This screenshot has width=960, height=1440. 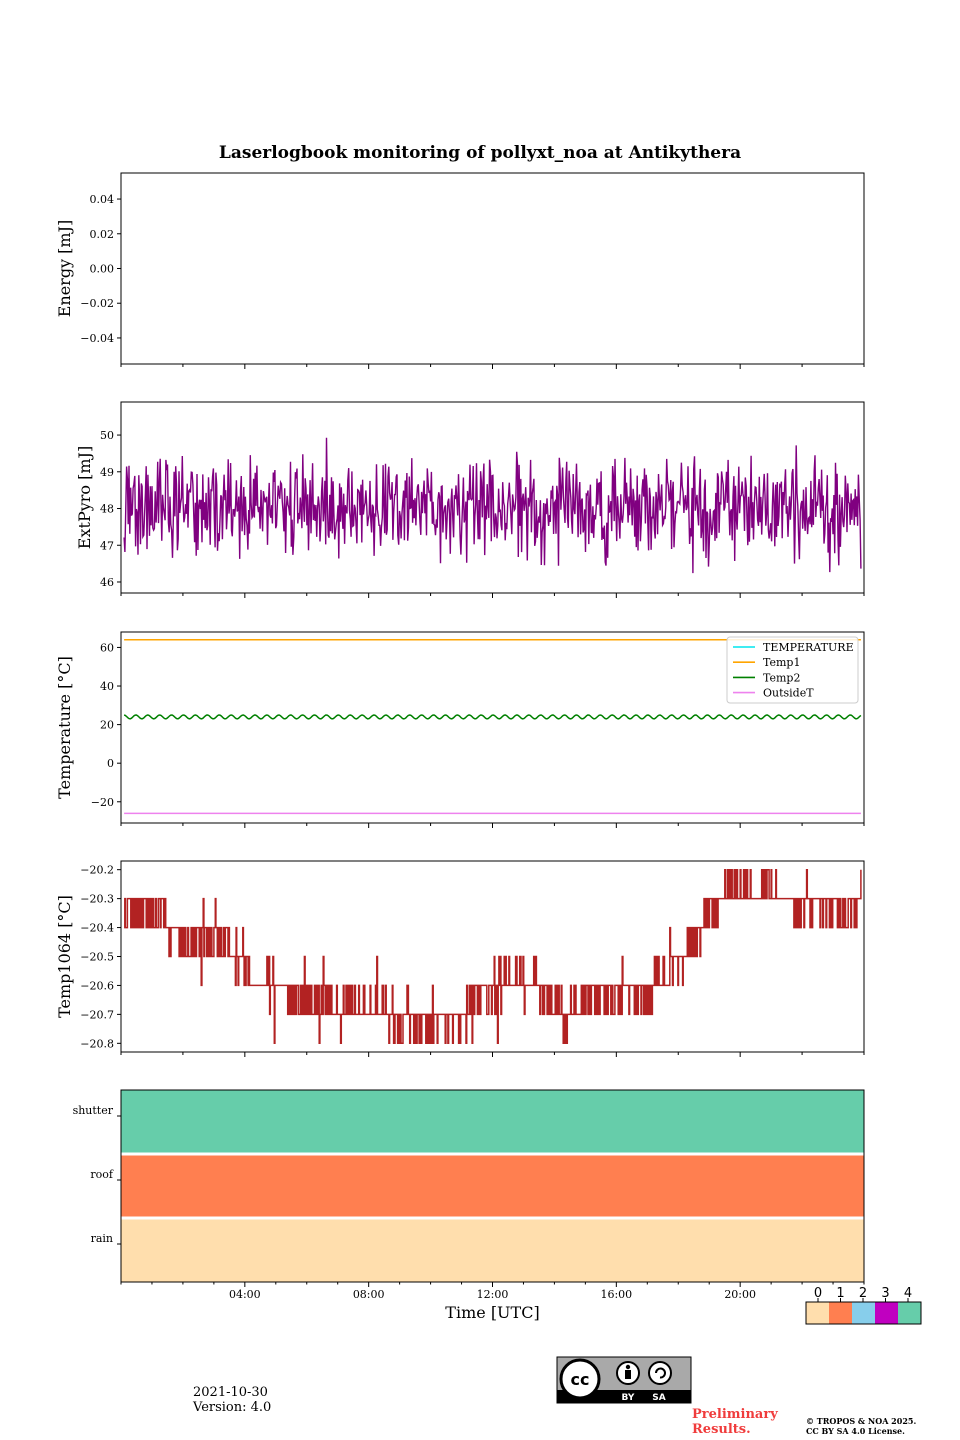 I want to click on panel-1-ytick-label: 49, so click(x=107, y=472).